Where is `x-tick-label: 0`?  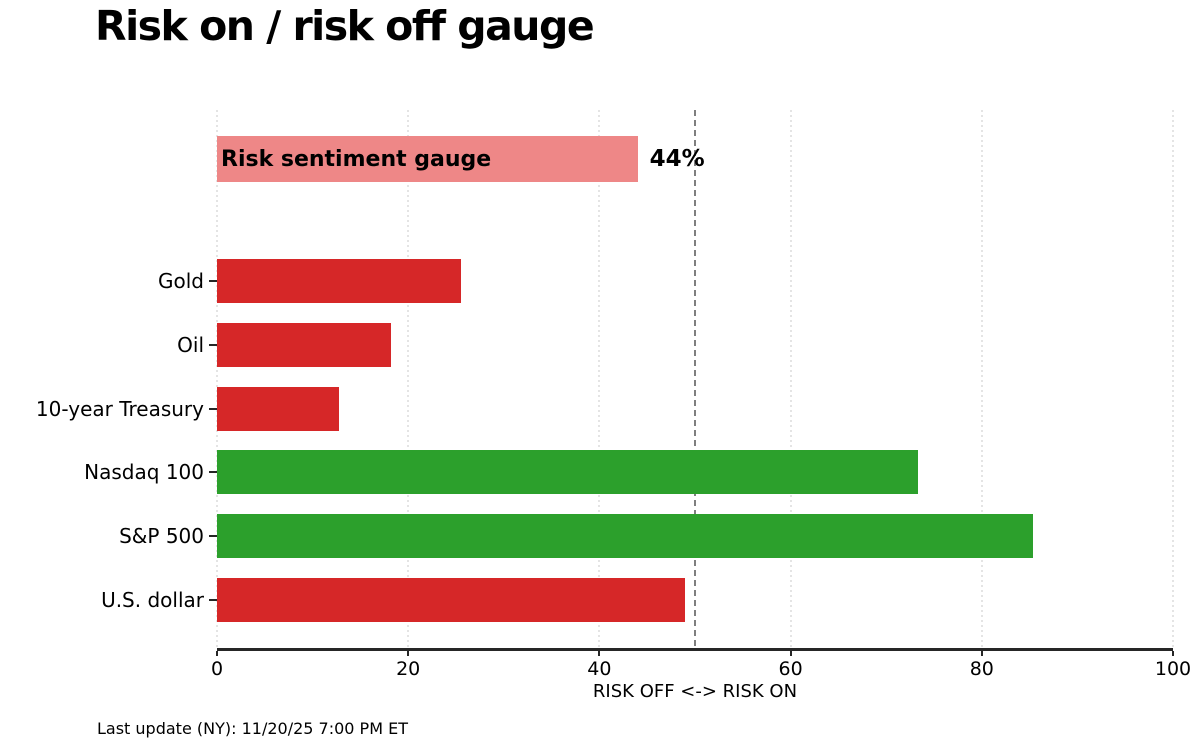
x-tick-label: 0 is located at coordinates (217, 669).